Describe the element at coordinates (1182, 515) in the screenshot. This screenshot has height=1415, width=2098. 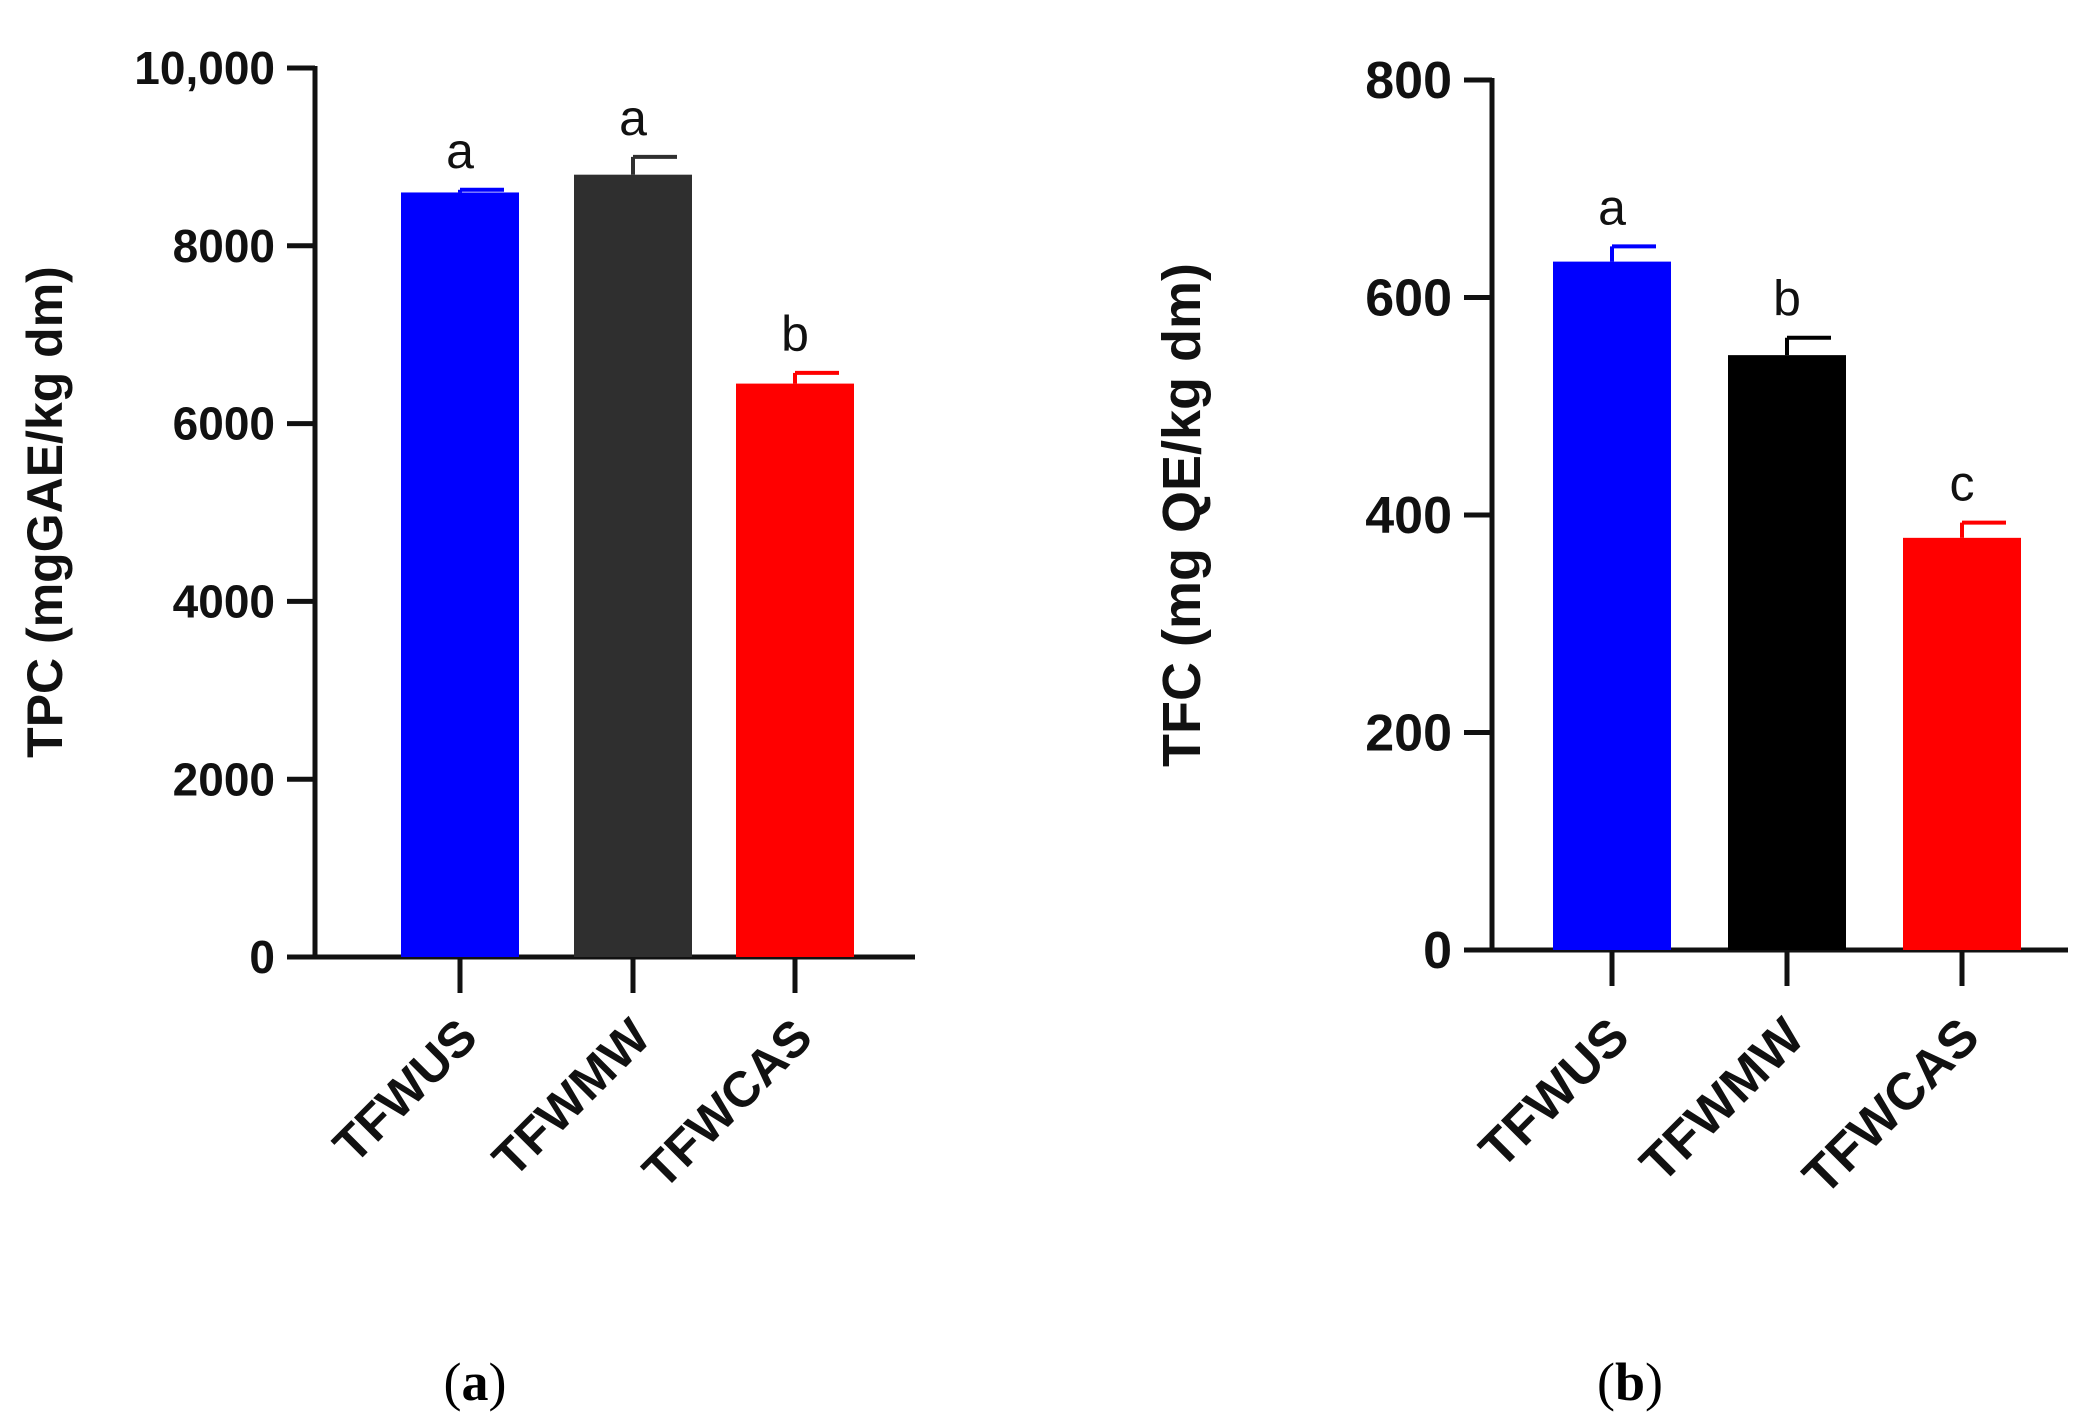
I see `y-axis-title: TFC (mg QE/kg dm)` at that location.